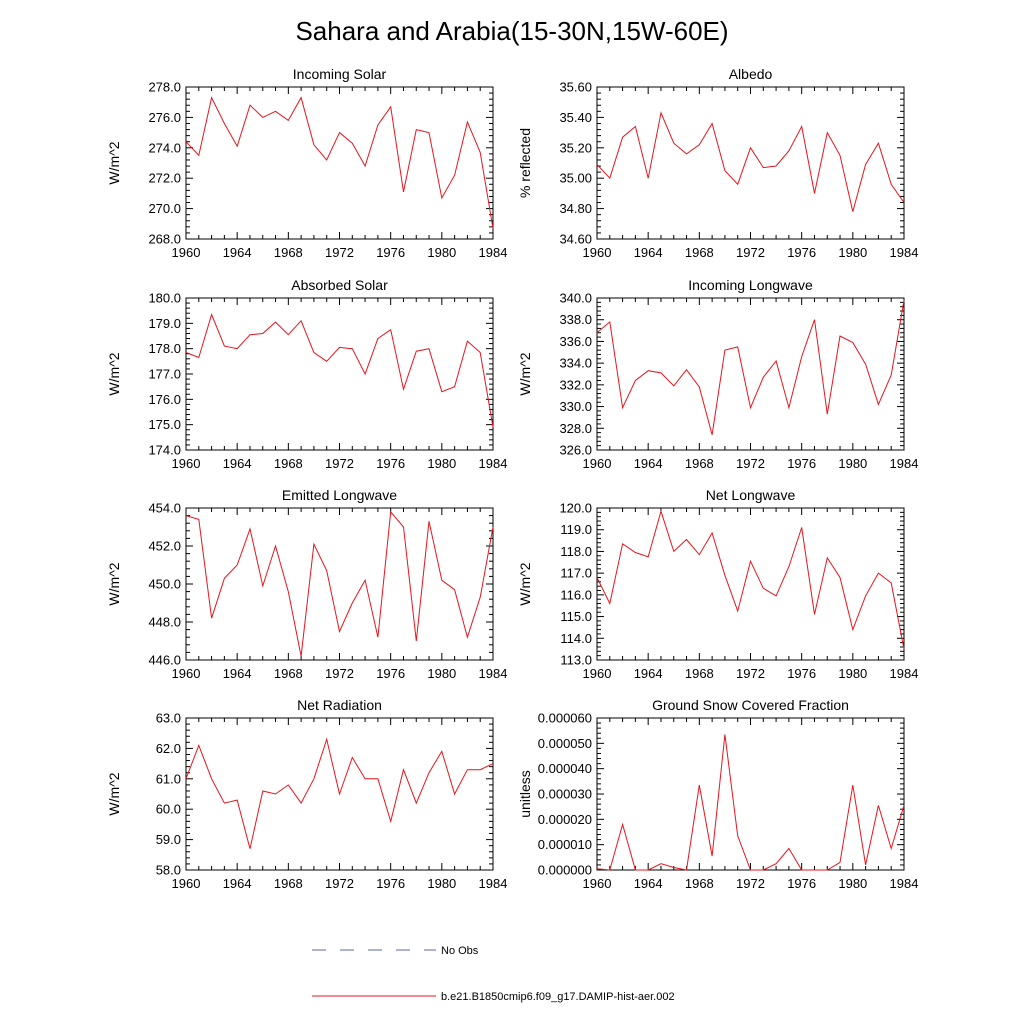 The height and width of the screenshot is (1024, 1024). What do you see at coordinates (168, 748) in the screenshot?
I see `y-tick-label: 62.0` at bounding box center [168, 748].